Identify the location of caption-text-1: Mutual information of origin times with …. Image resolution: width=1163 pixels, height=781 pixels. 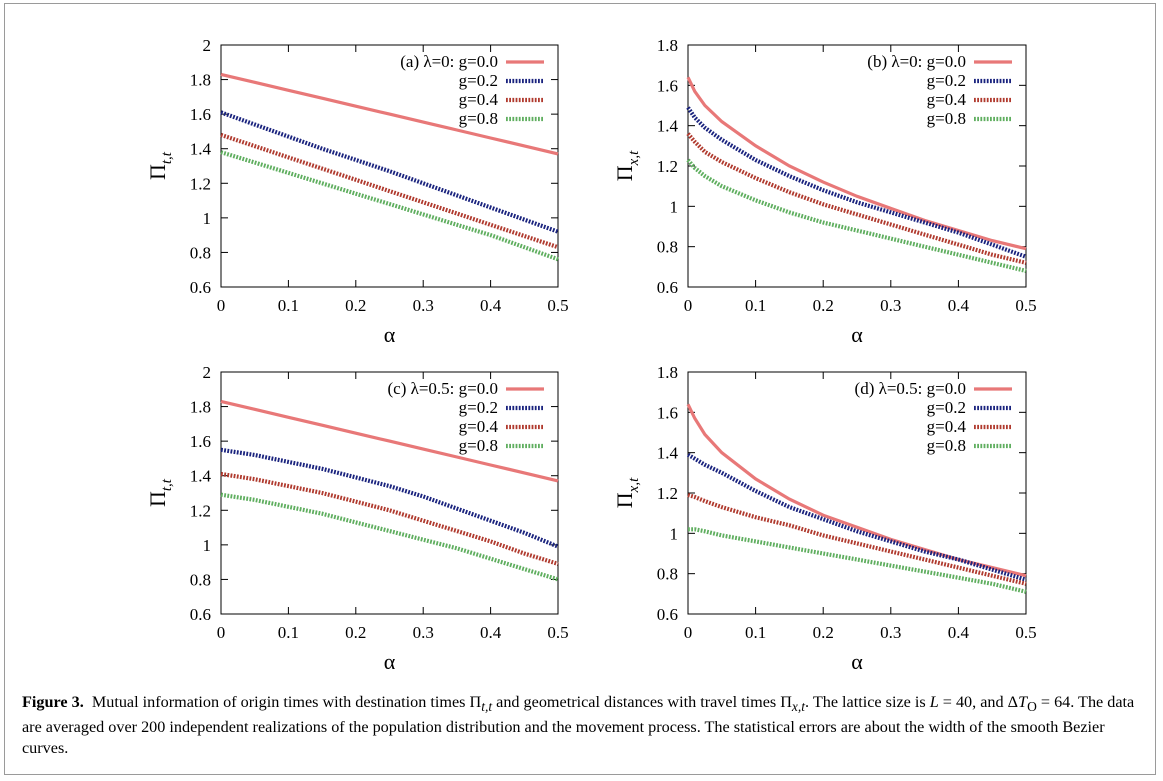
(286, 702).